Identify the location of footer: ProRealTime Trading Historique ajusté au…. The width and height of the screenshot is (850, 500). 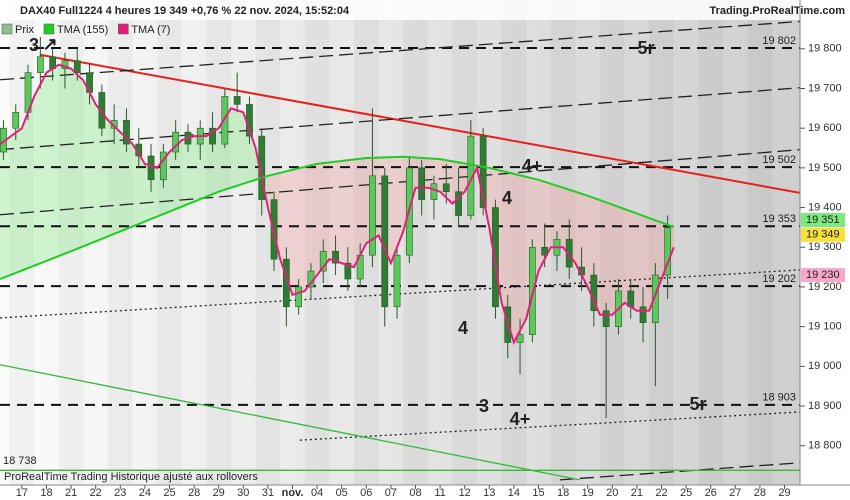
(131, 477).